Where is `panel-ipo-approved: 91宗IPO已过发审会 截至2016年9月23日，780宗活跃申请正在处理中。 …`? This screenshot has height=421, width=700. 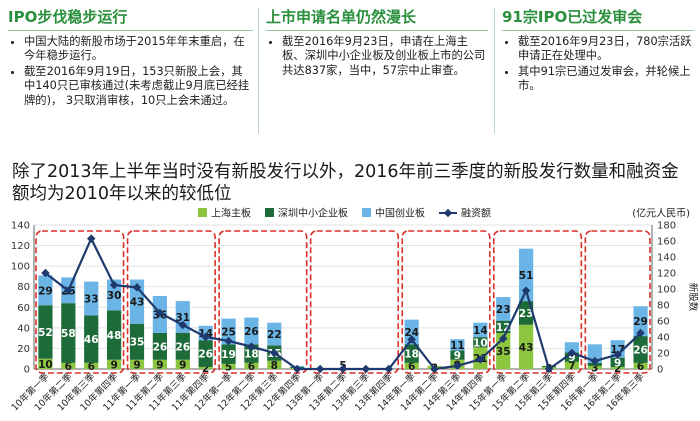 panel-ipo-approved: 91宗IPO已过发审会 截至2016年9月23日，780宗活跃申请正在处理中。 … is located at coordinates (598, 49).